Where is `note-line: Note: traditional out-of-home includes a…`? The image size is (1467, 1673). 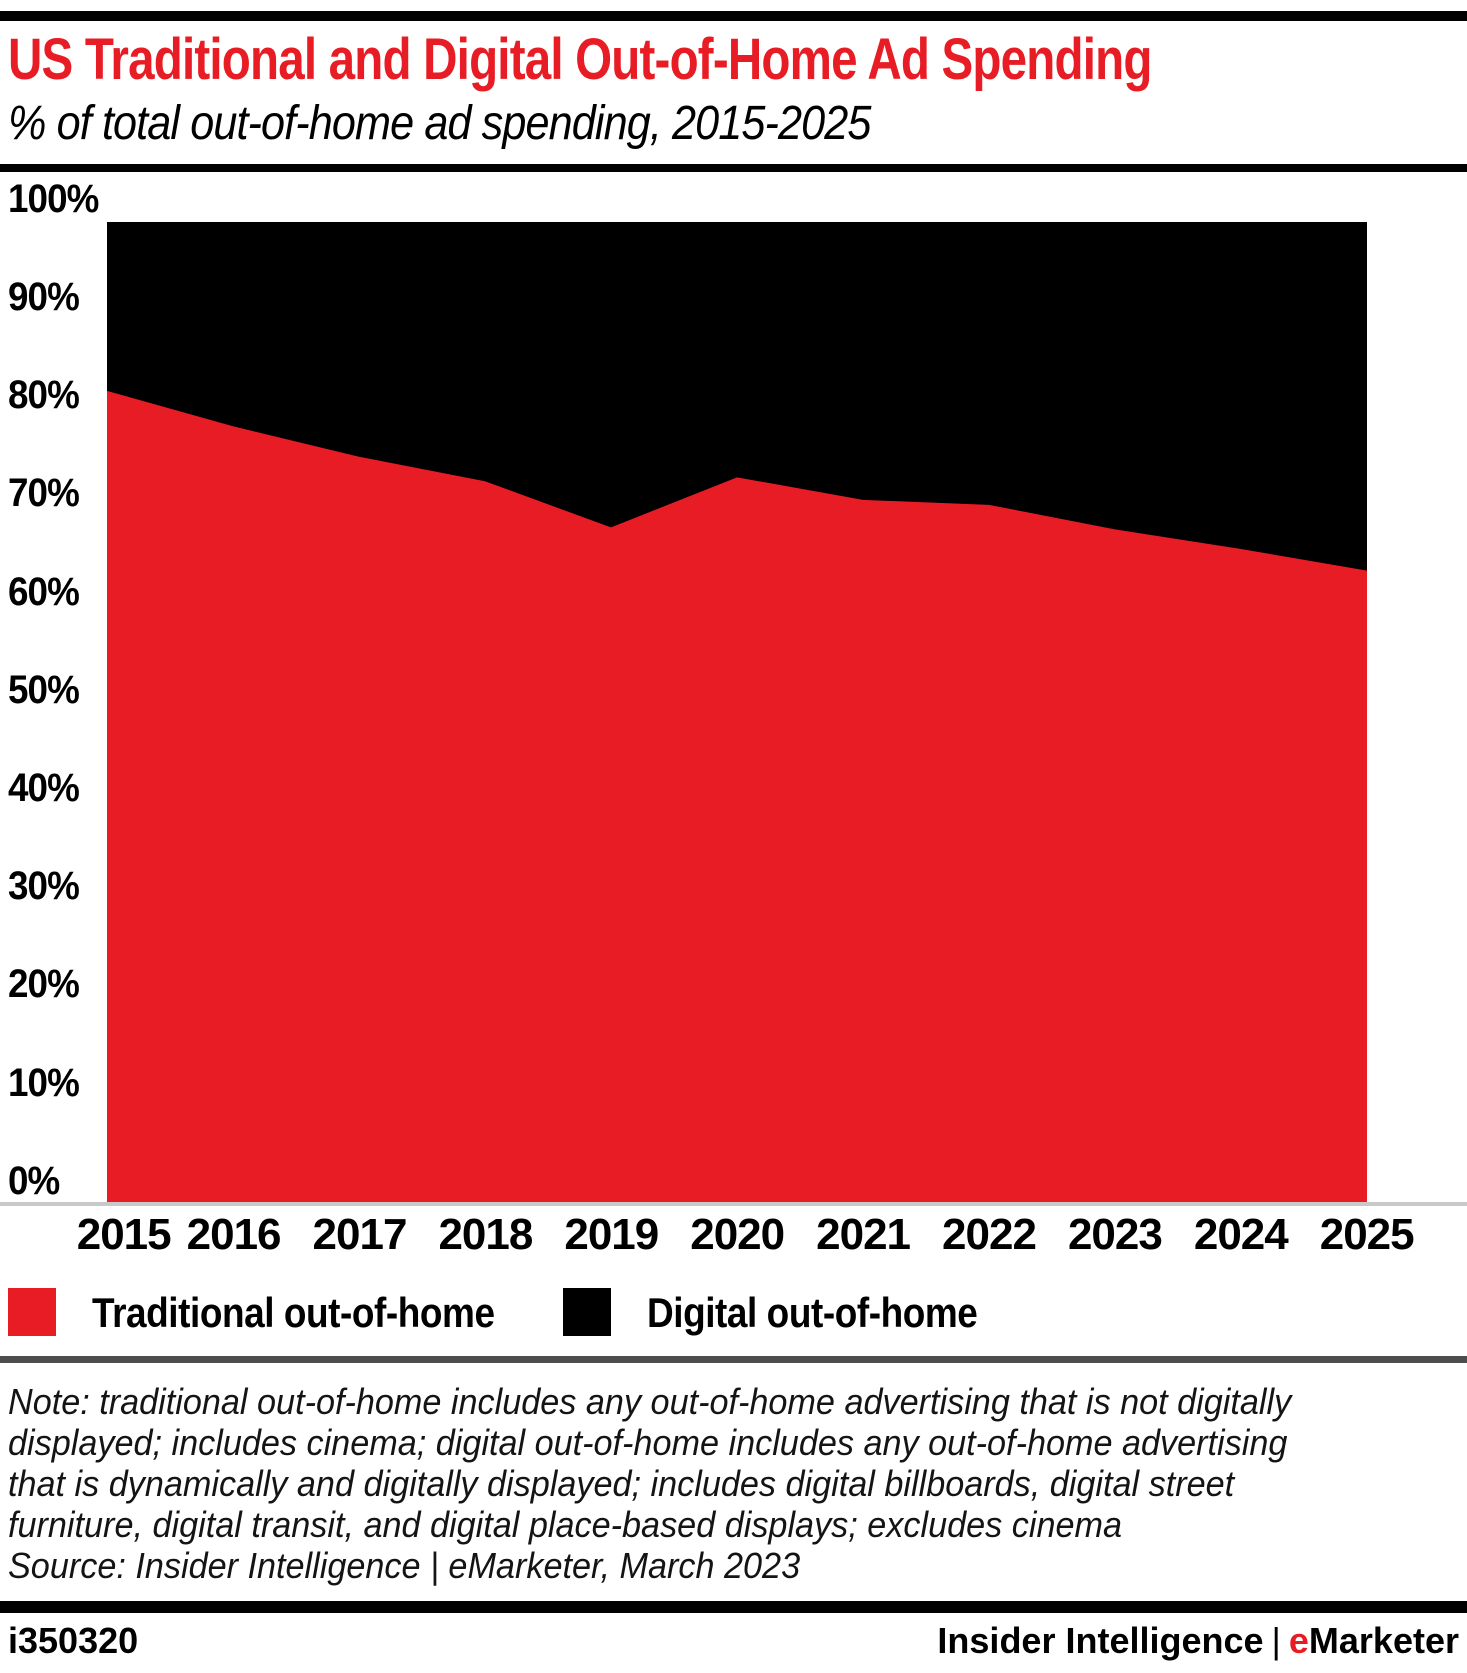 note-line: Note: traditional out-of-home includes a… is located at coordinates (650, 1401).